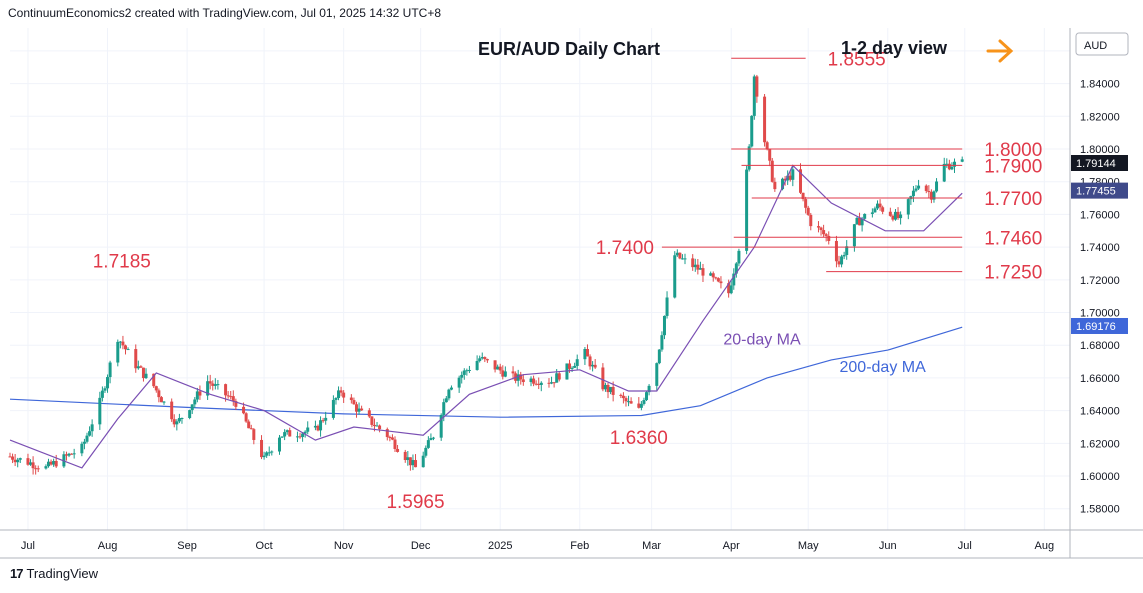 Image resolution: width=1143 pixels, height=593 pixels. Describe the element at coordinates (122, 261) in the screenshot. I see `callout-high: 1.7185` at that location.